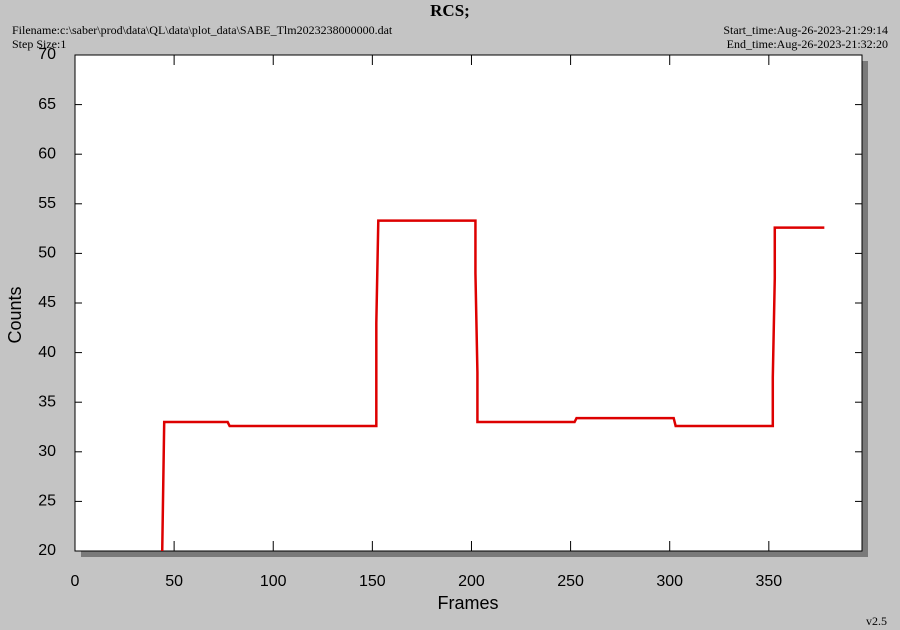 The height and width of the screenshot is (630, 900). Describe the element at coordinates (47, 302) in the screenshot. I see `y-tick-label: 45` at that location.